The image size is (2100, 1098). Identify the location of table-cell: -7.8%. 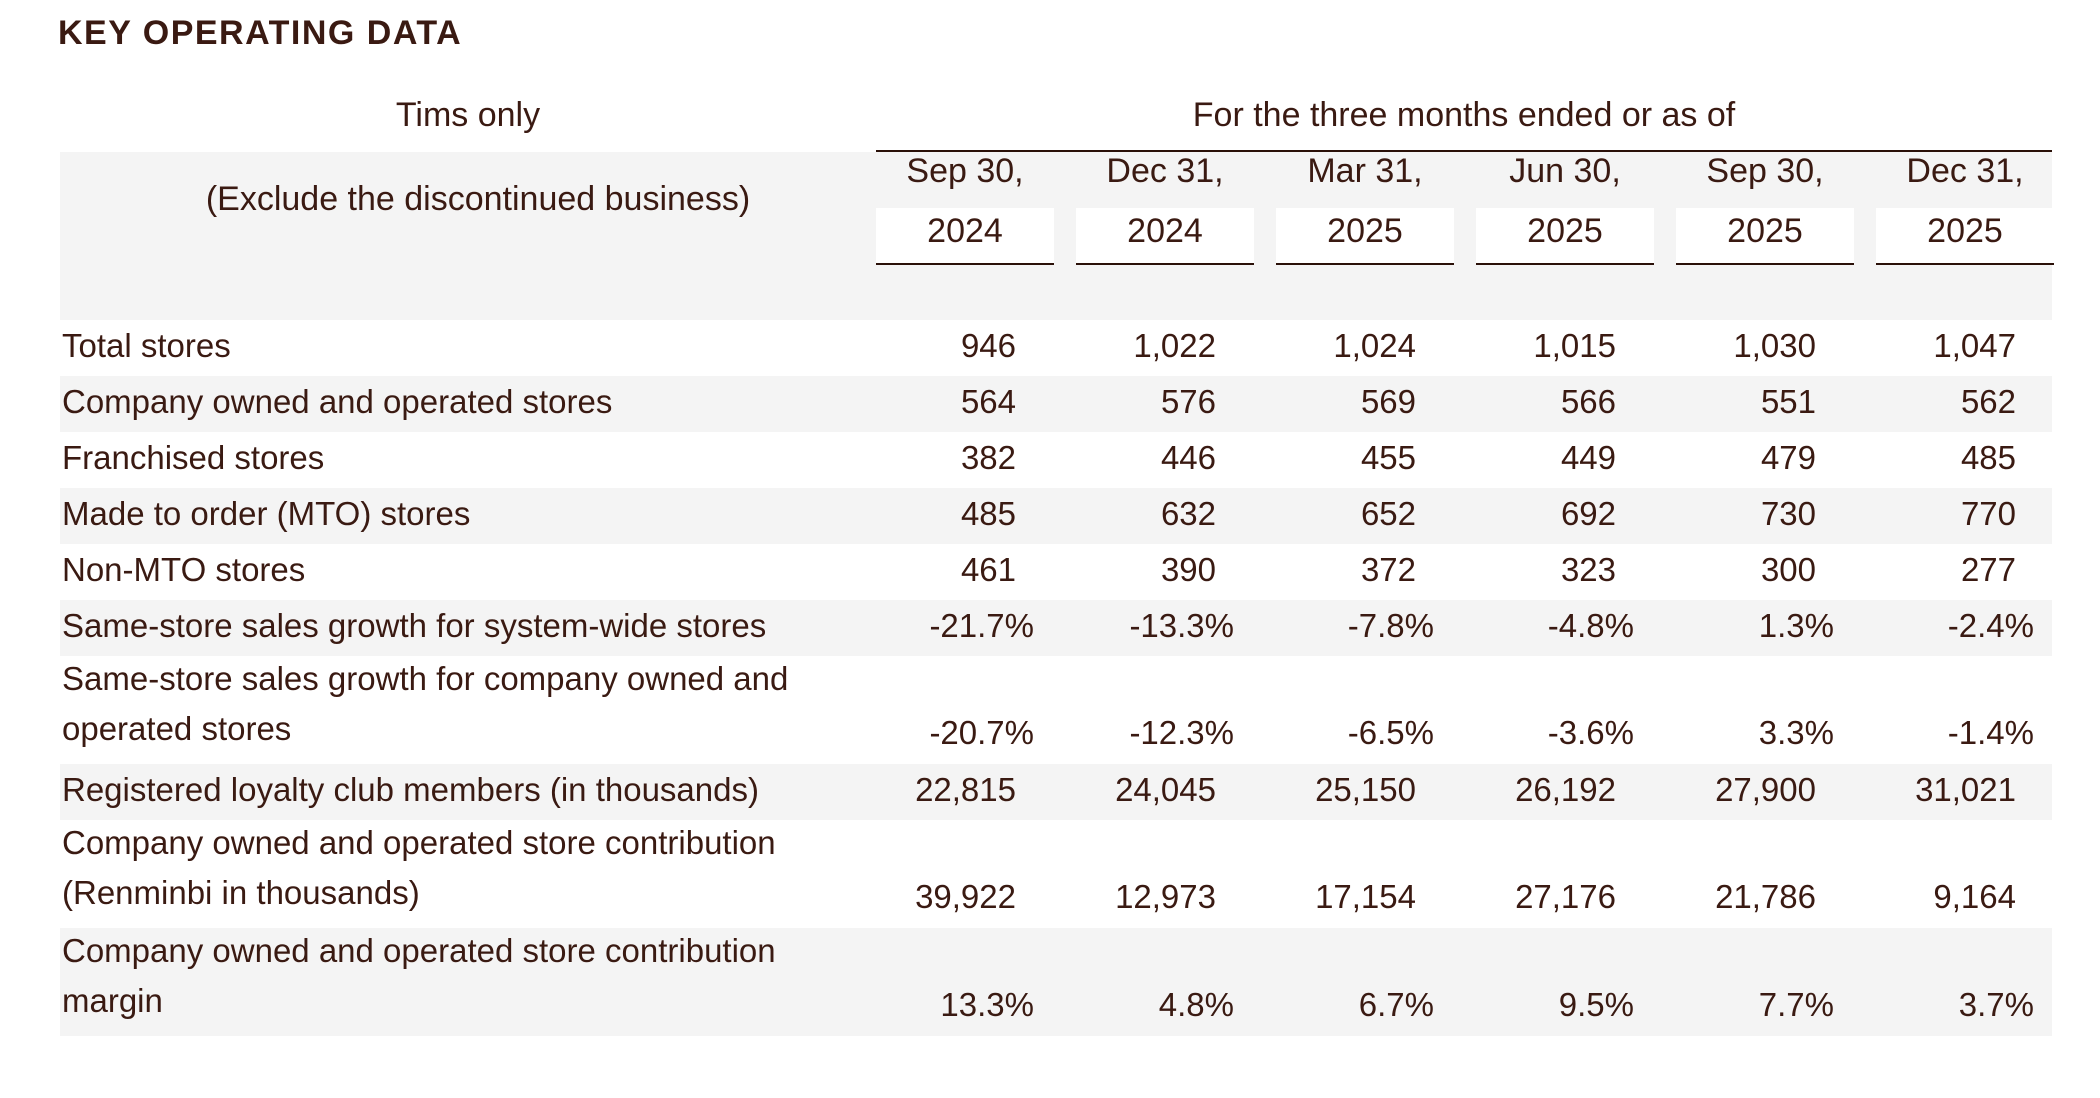
(1390, 625).